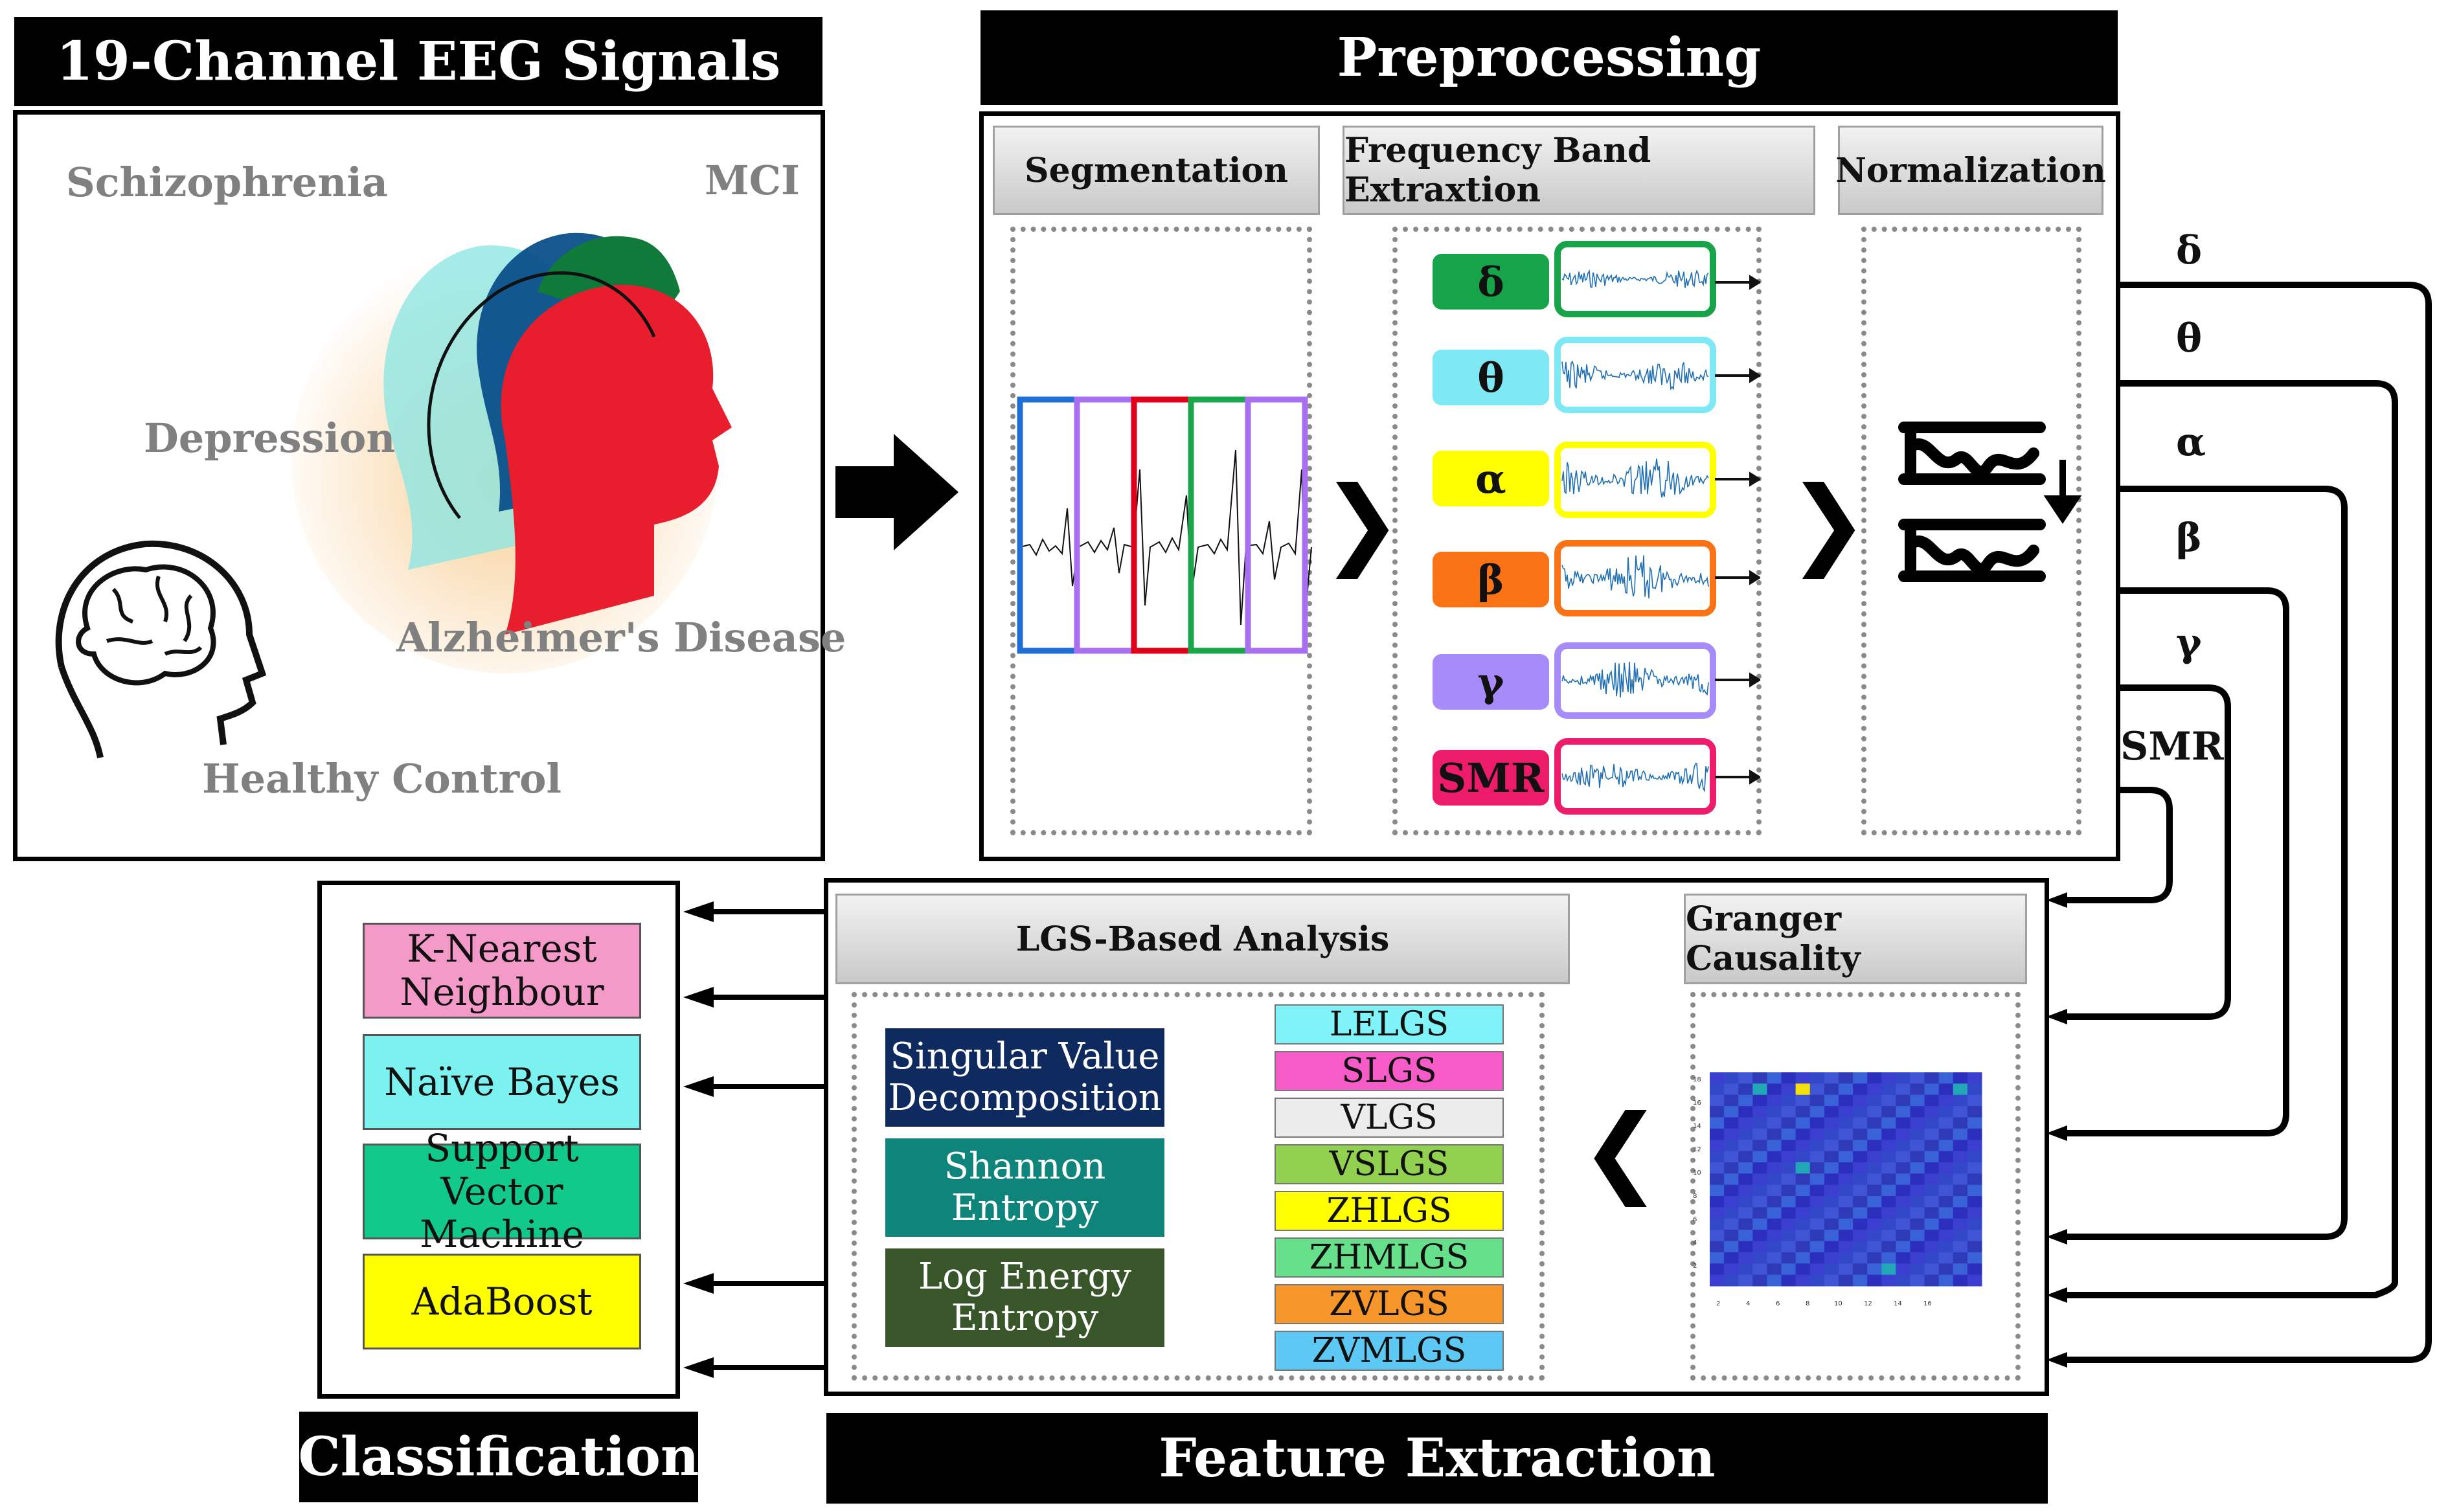  What do you see at coordinates (1389, 1304) in the screenshot?
I see `graph-type-zvlgs: ZVLGS` at bounding box center [1389, 1304].